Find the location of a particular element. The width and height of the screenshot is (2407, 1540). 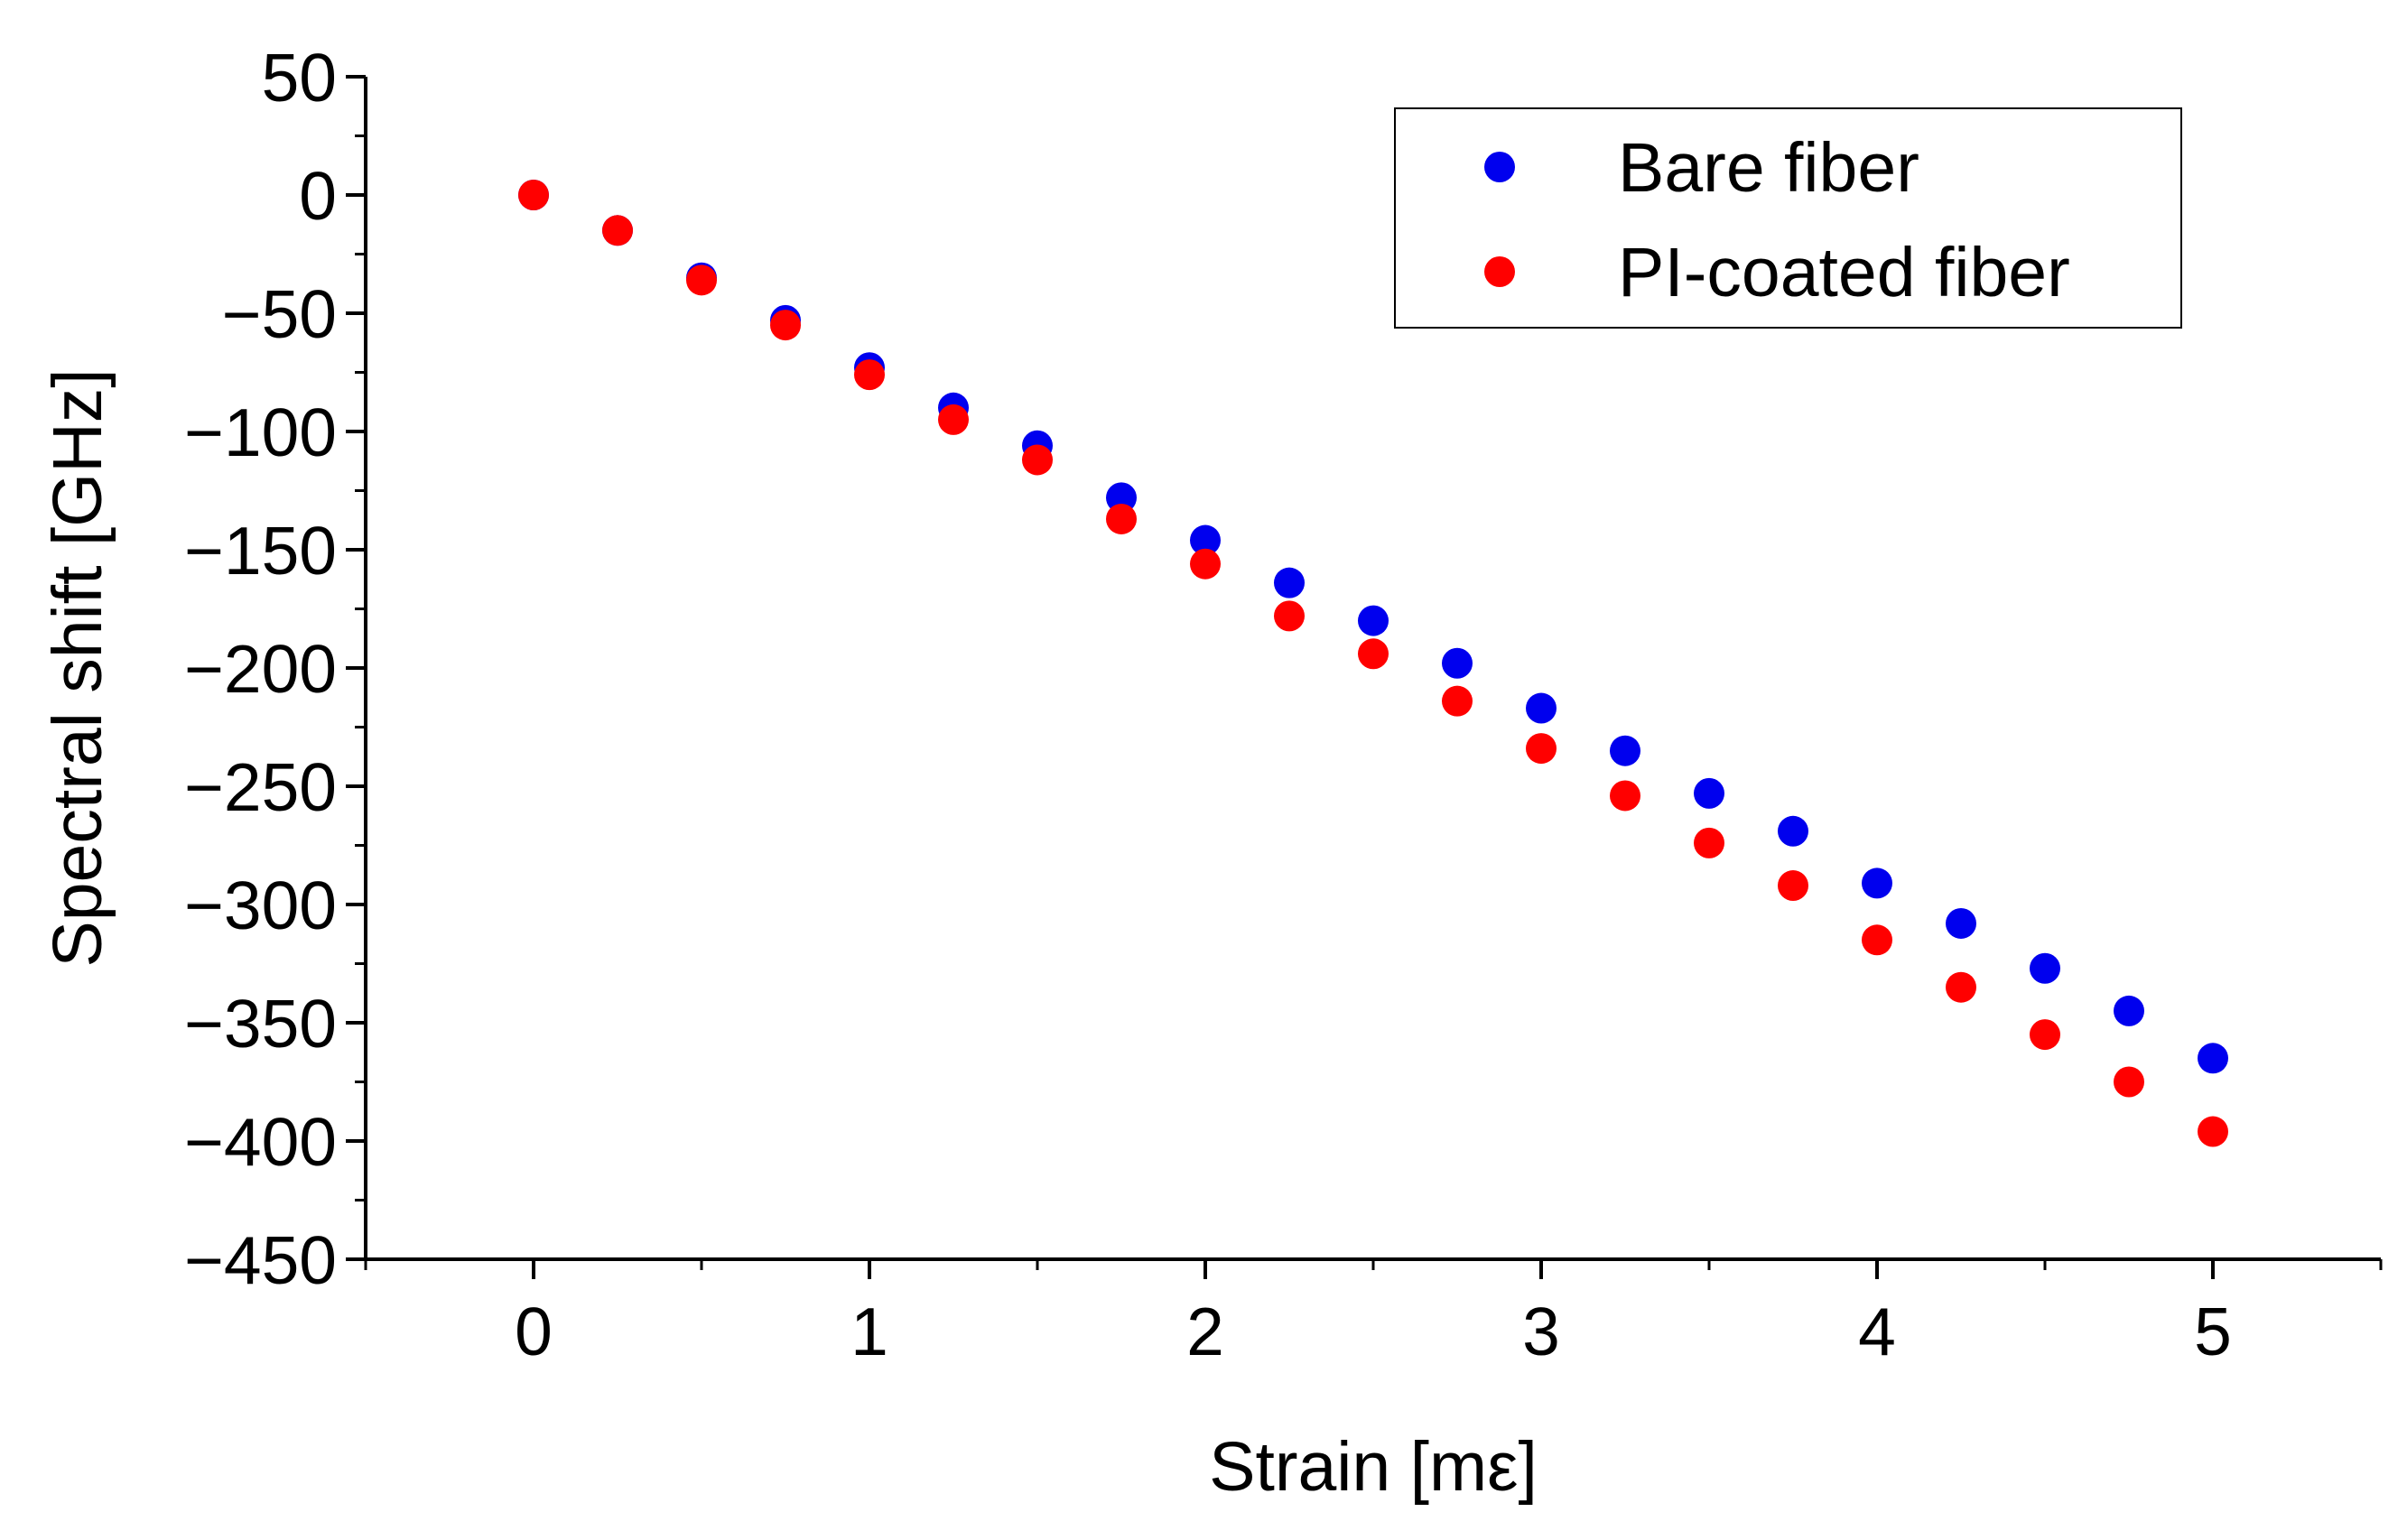

legend-marker-pi-coated-fiber is located at coordinates (1499, 271).